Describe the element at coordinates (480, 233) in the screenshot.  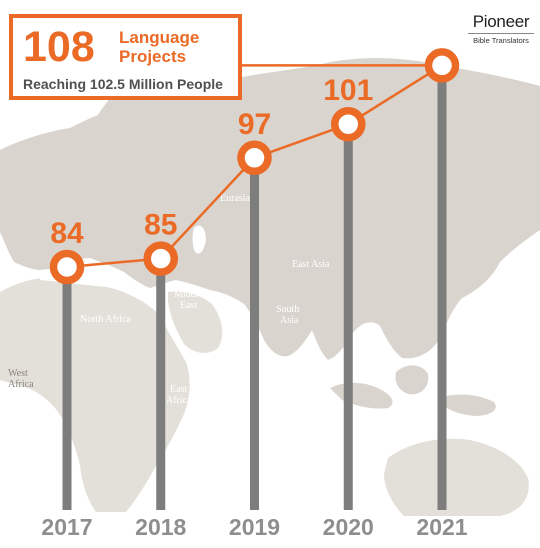
I see `japan-landmass` at that location.